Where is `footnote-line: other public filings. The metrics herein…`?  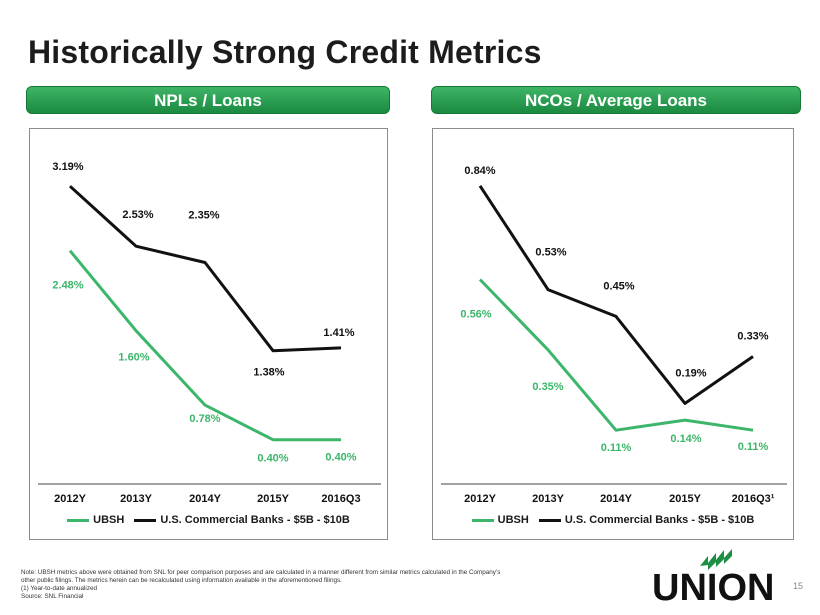
footnote-line: other public filings. The metrics herein… is located at coordinates (181, 580).